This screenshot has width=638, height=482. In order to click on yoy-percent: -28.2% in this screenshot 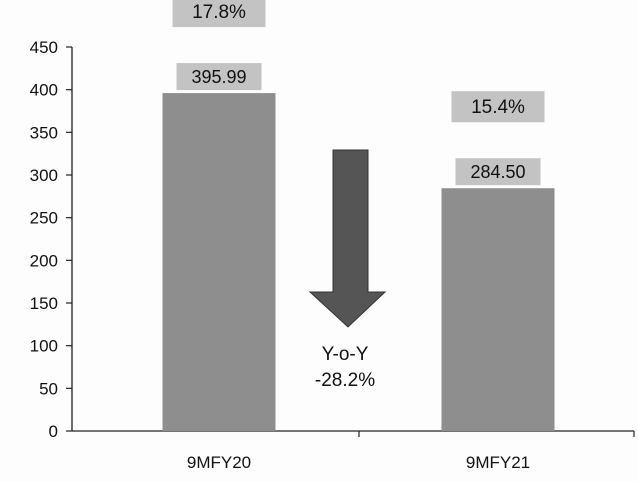, I will do `click(345, 380)`.